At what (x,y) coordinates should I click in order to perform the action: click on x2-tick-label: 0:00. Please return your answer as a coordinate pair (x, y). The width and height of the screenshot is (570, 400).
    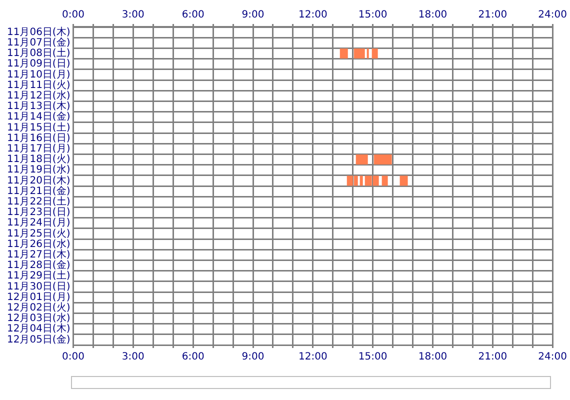
    Looking at the image, I should click on (73, 15).